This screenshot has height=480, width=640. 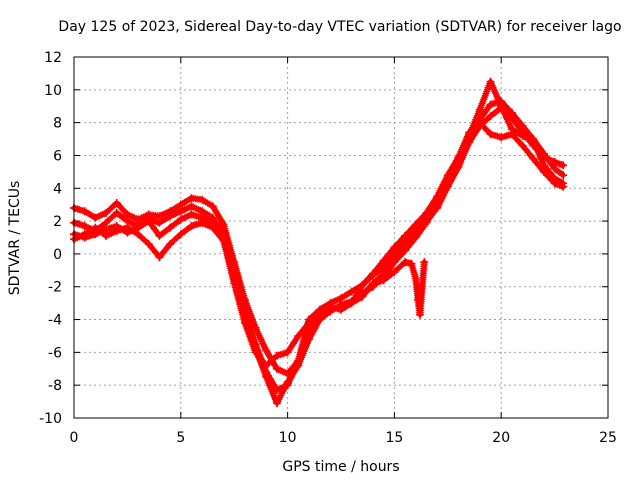 What do you see at coordinates (55, 321) in the screenshot?
I see `y-tick-label: -4` at bounding box center [55, 321].